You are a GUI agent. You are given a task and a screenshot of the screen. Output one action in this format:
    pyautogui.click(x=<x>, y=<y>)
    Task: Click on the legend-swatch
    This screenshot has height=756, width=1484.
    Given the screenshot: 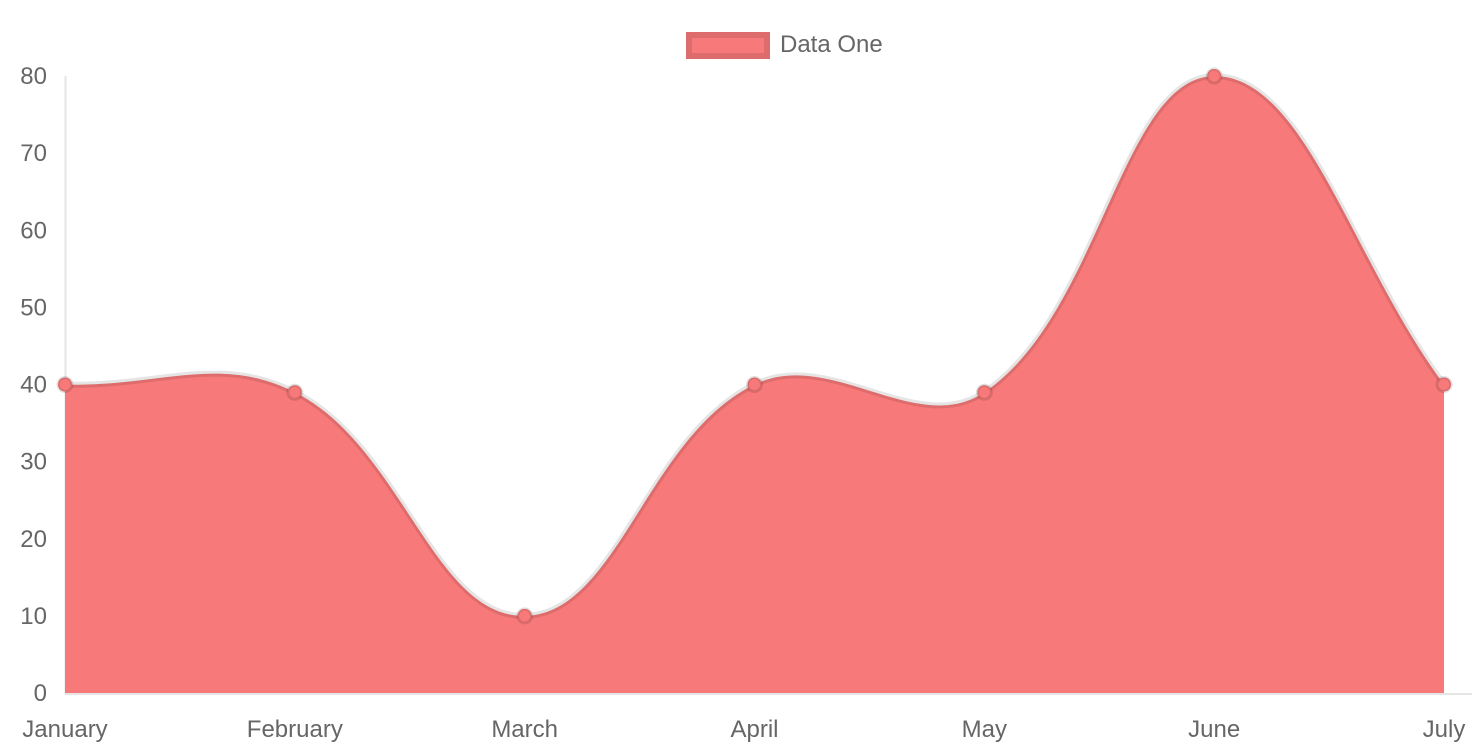 What is the action you would take?
    pyautogui.click(x=728, y=45)
    